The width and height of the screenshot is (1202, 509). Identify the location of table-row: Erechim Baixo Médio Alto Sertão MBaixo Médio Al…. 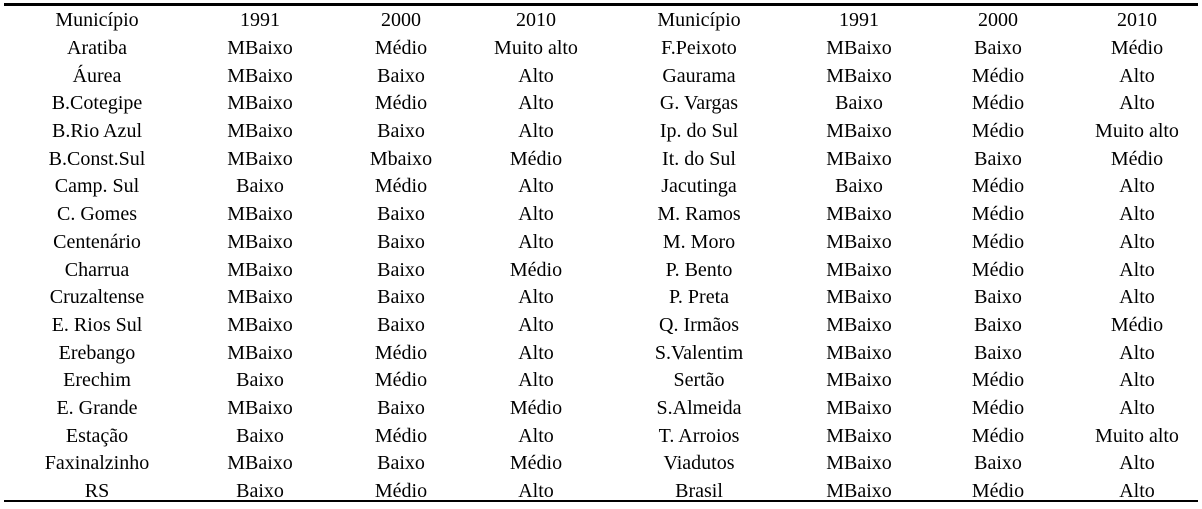
(601, 381).